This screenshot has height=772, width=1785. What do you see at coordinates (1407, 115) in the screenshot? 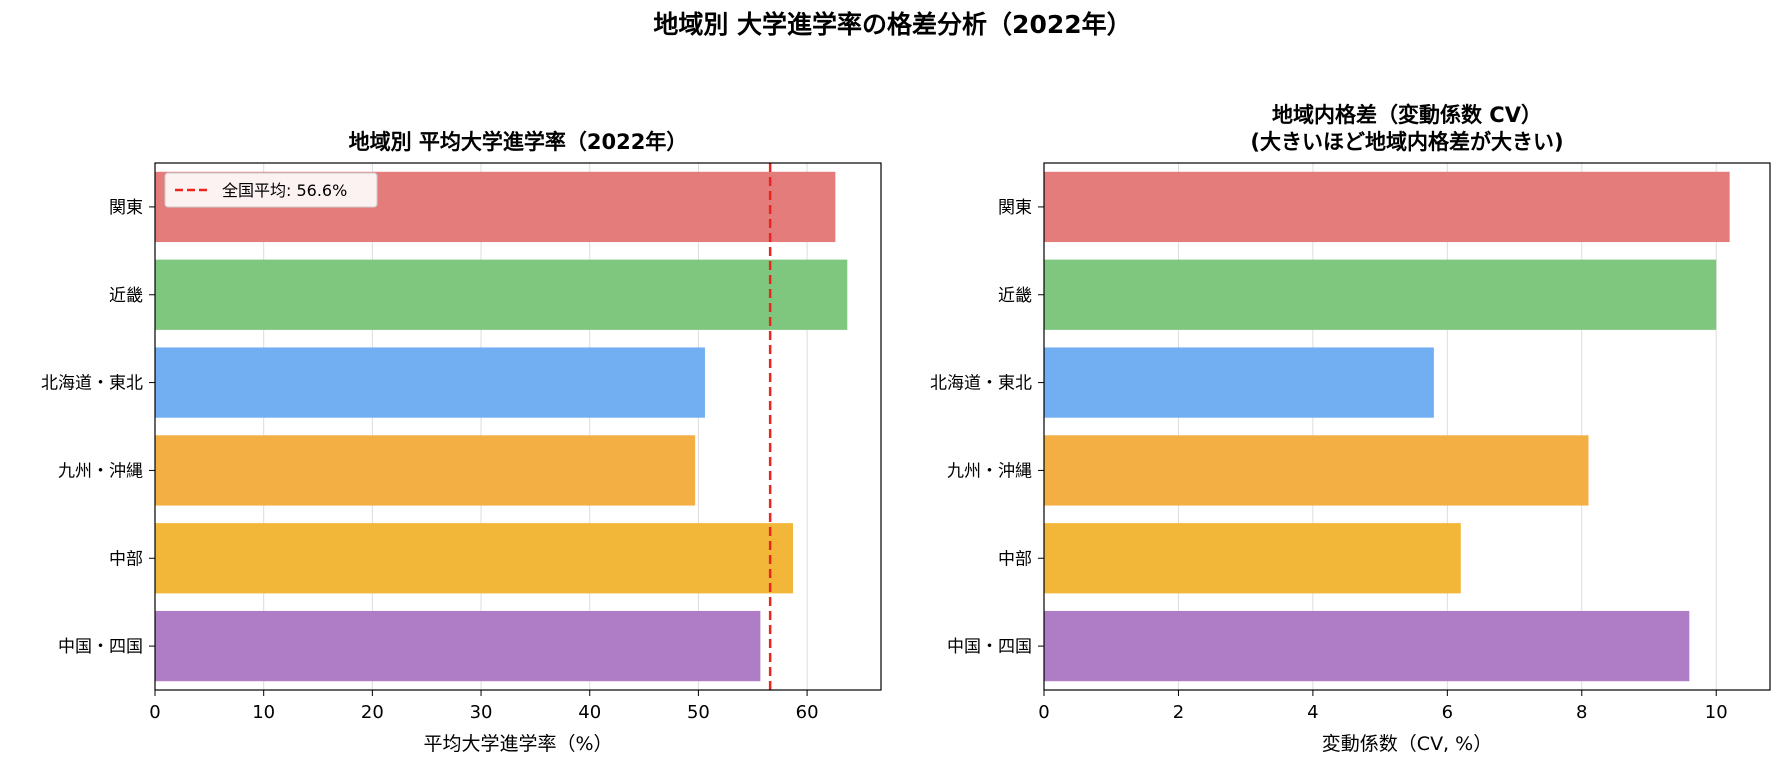
I see `chart-title: 地域内格差（変動係数 CV）` at bounding box center [1407, 115].